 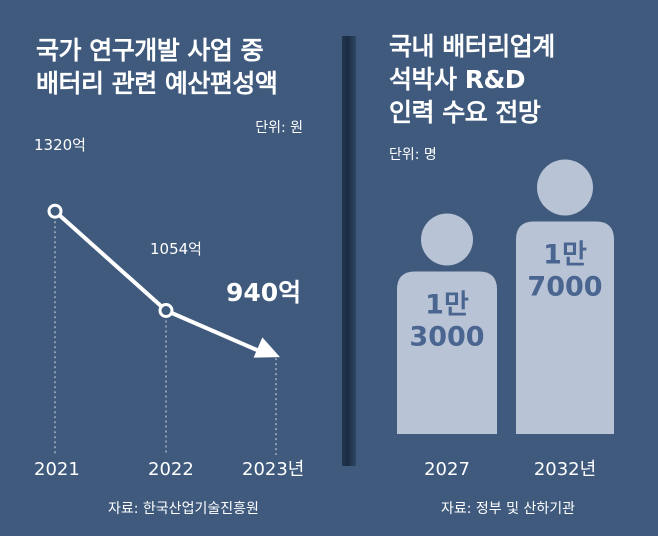 I want to click on budget-chart-source: 자료: 한국산업기술진흥원, so click(x=183, y=509).